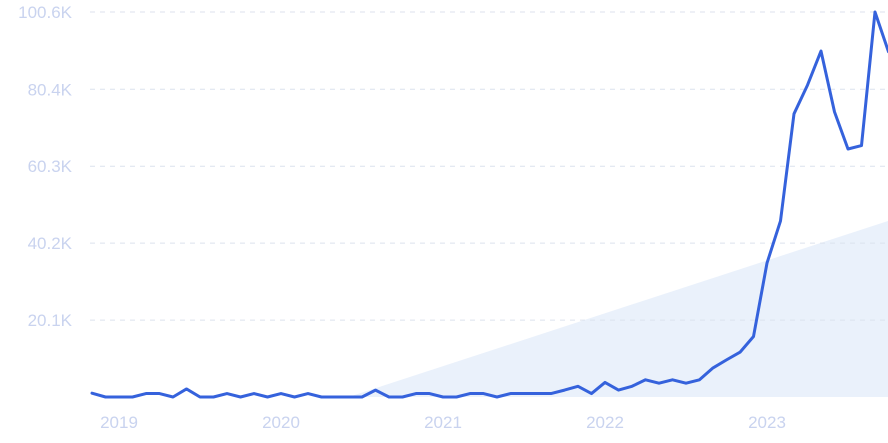  What do you see at coordinates (50, 320) in the screenshot?
I see `y-tick-label: 20.1K` at bounding box center [50, 320].